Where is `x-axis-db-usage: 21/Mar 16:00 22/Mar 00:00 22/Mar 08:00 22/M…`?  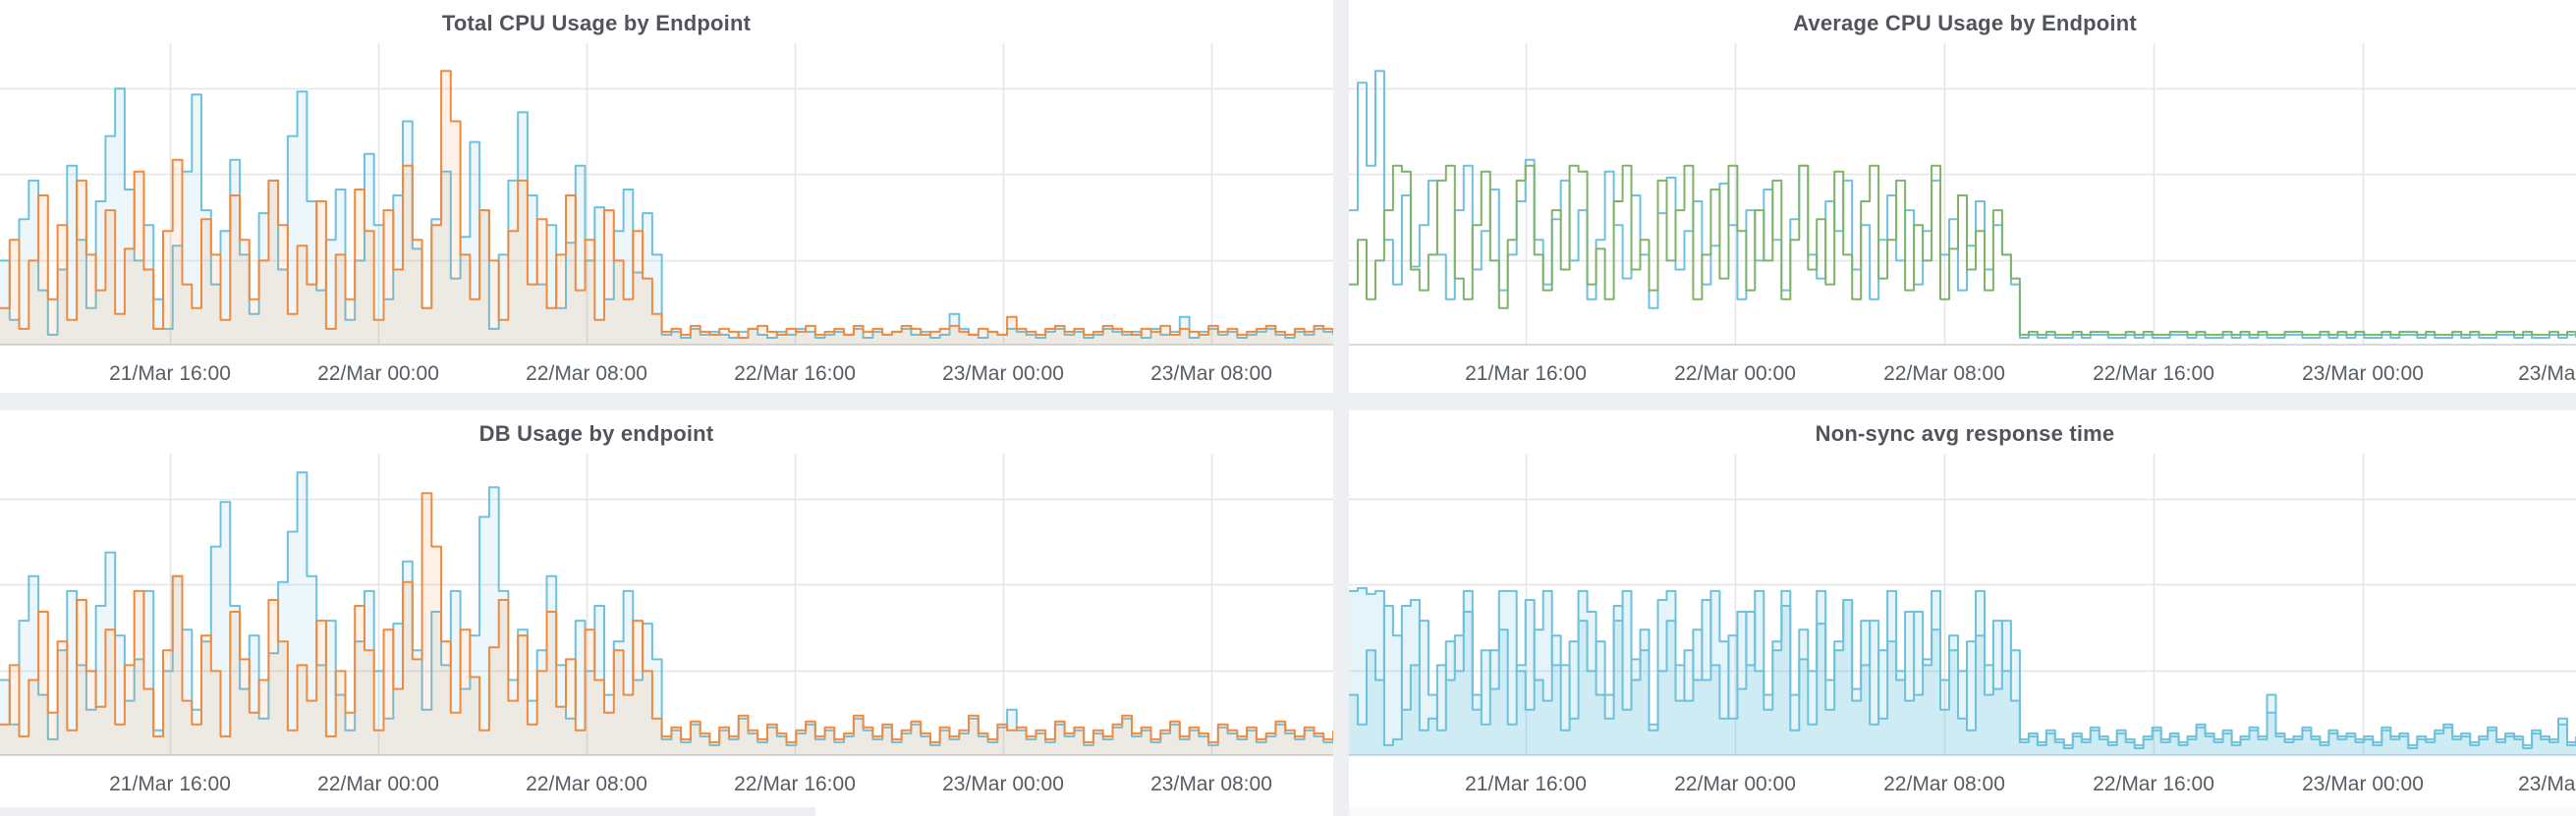 x-axis-db-usage: 21/Mar 16:00 22/Mar 00:00 22/Mar 08:00 22/M… is located at coordinates (666, 784).